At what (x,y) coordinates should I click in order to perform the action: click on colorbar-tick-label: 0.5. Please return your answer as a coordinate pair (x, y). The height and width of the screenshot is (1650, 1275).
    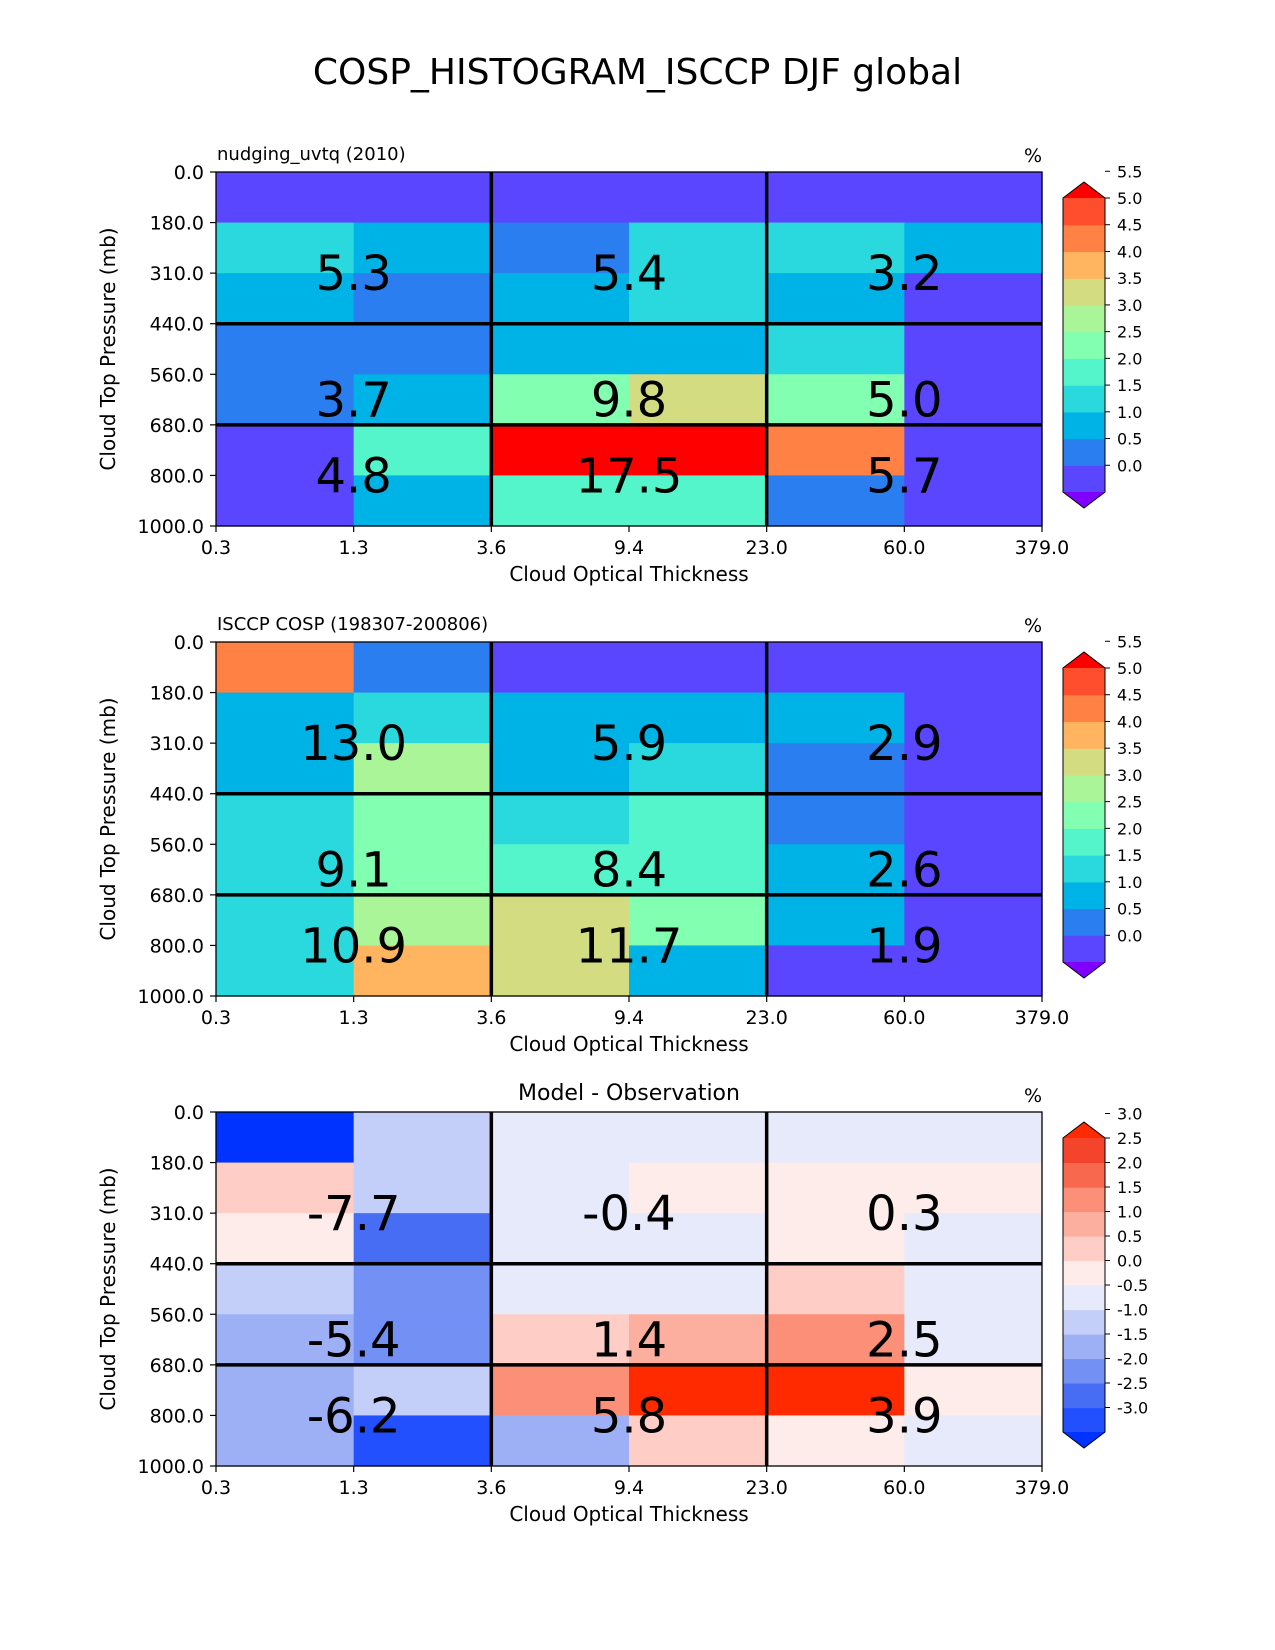
    Looking at the image, I should click on (1129, 1236).